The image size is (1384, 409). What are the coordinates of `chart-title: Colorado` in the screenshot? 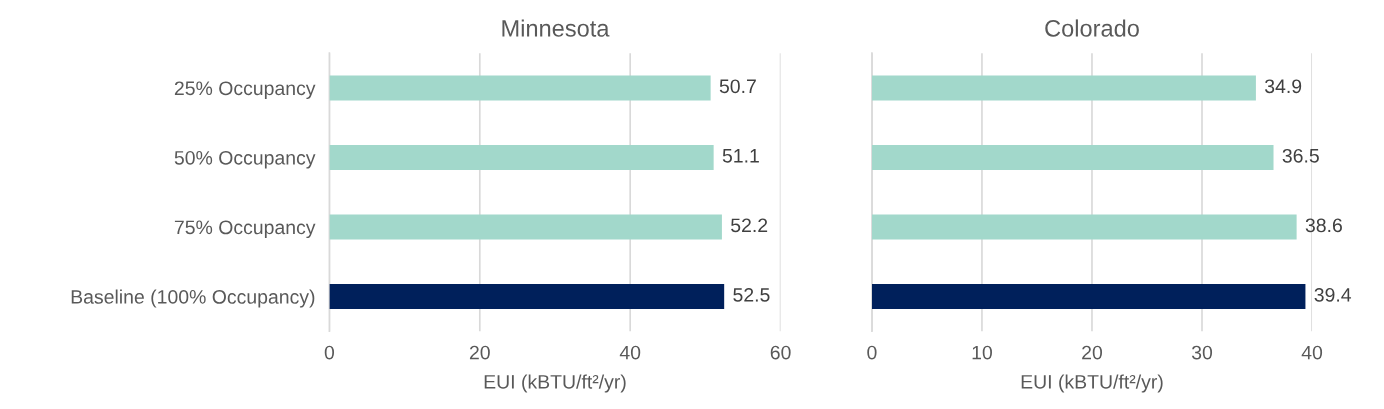 It's located at (1092, 28).